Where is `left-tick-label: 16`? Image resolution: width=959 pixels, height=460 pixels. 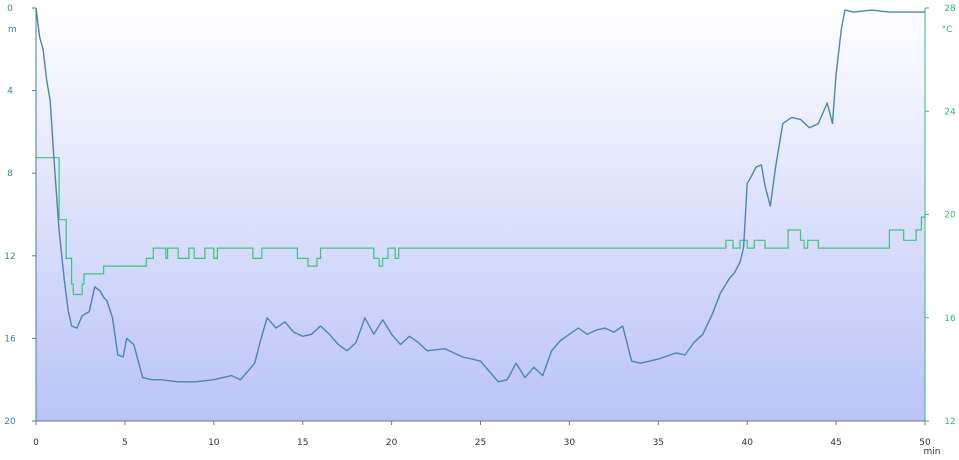
left-tick-label: 16 is located at coordinates (10, 339).